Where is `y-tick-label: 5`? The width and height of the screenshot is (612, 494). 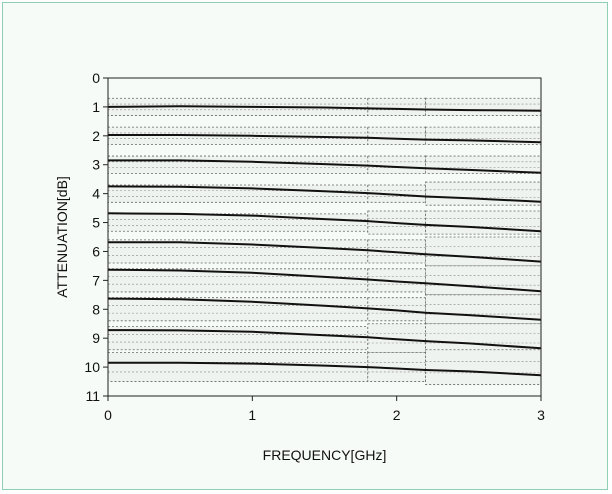 y-tick-label: 5 is located at coordinates (96, 223).